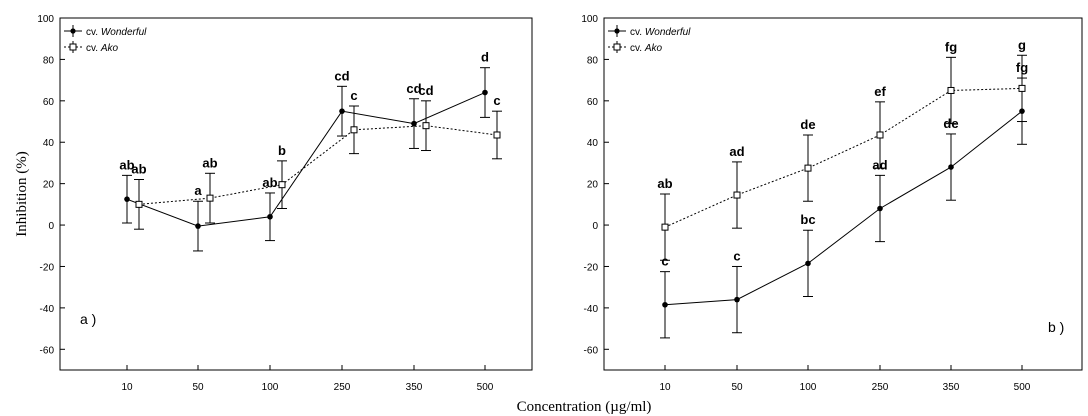  I want to click on significance-label-ako: ad, so click(736, 151).